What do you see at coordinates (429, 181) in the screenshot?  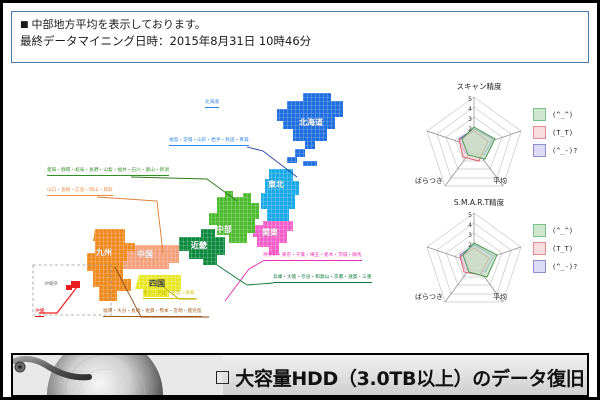 I see `radar1-axis-label-variance: ばらつき` at bounding box center [429, 181].